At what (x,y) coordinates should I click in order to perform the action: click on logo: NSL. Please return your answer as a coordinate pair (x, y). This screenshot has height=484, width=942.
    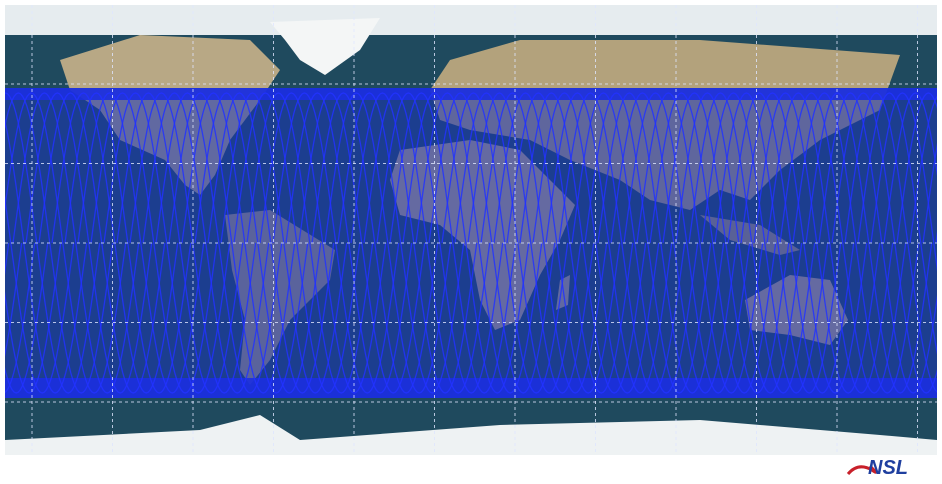
    Looking at the image, I should click on (877, 468).